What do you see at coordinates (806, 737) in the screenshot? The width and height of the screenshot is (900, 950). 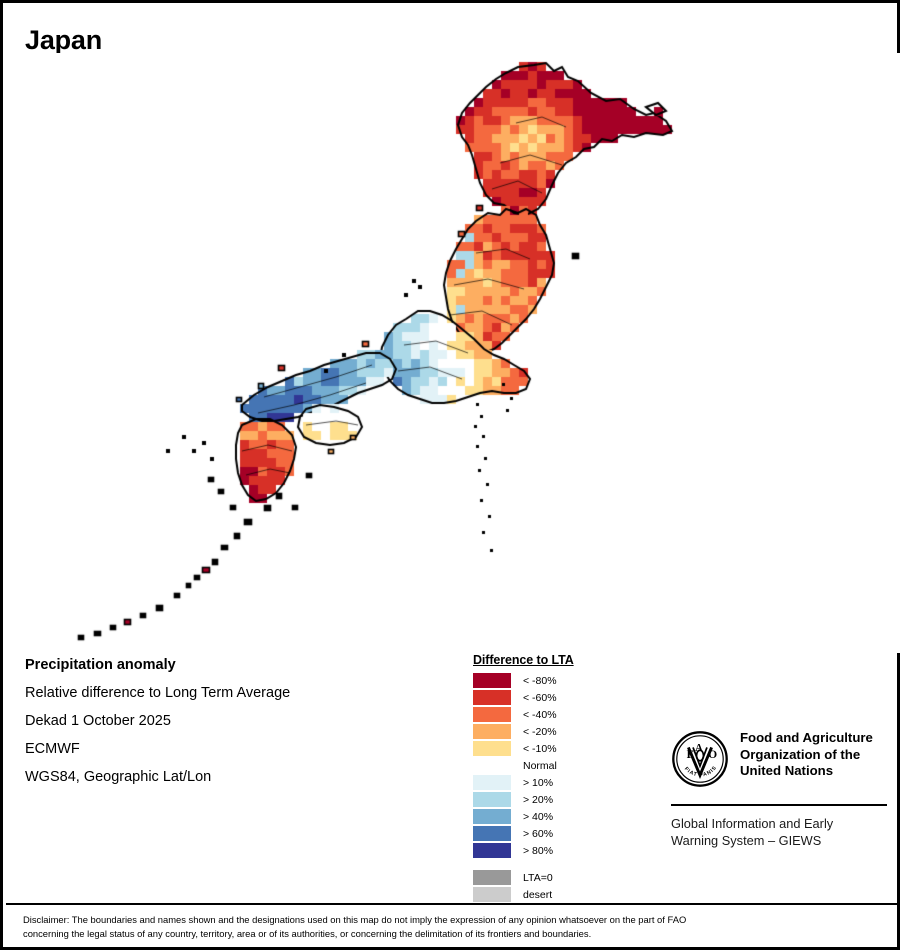 I see `fao-name-line-0: Food and Agriculture` at bounding box center [806, 737].